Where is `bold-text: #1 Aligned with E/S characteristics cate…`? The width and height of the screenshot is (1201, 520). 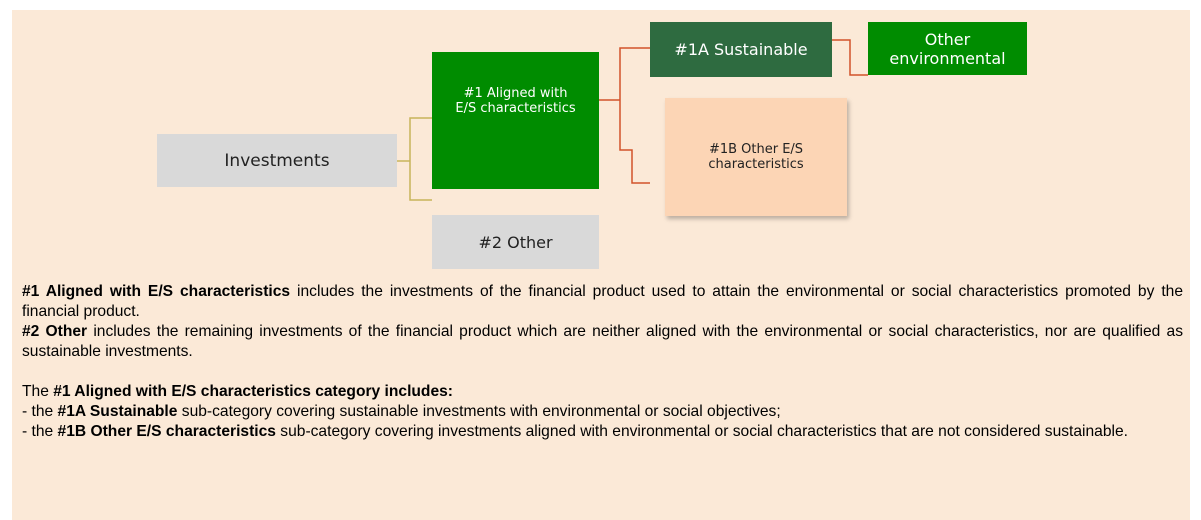 bold-text: #1 Aligned with E/S characteristics cate… is located at coordinates (253, 391).